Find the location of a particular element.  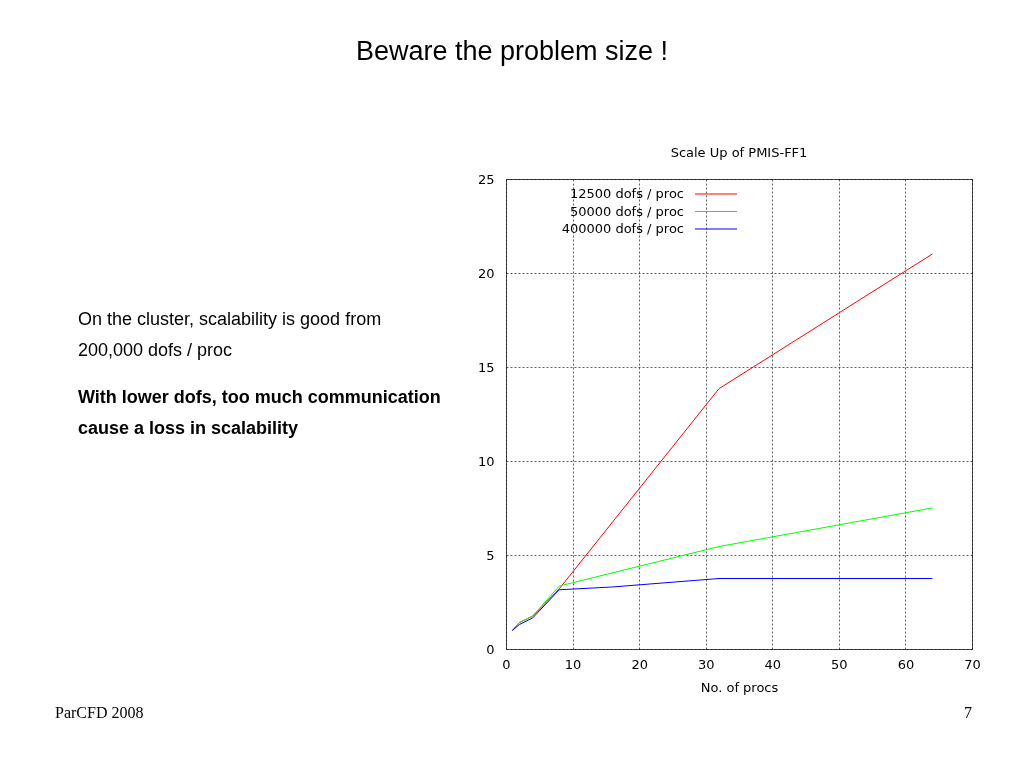

legend-label: 50000 dofs / proc is located at coordinates (626, 211).